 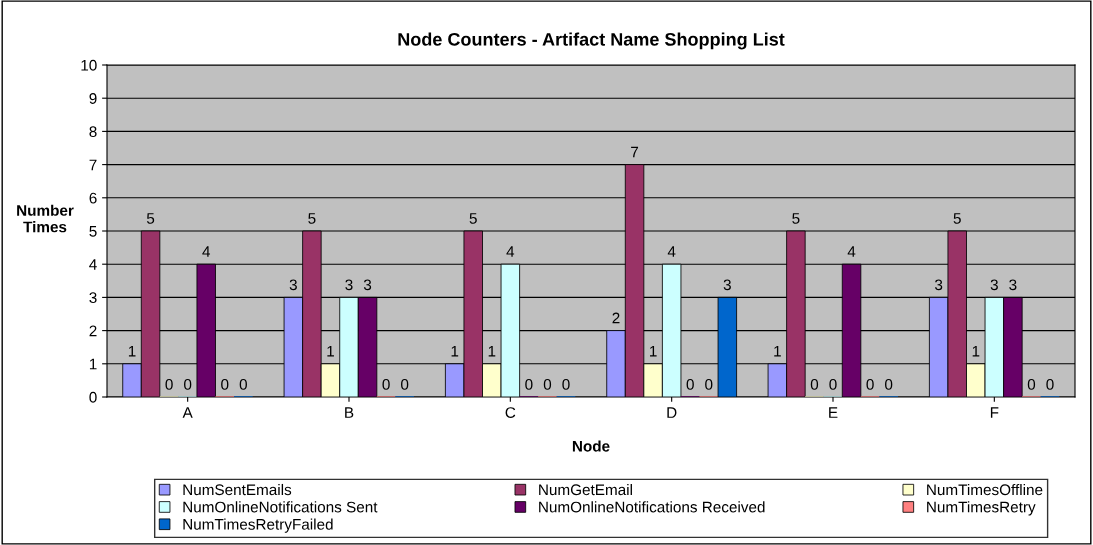 I want to click on legend-label: NumOnlineNotifications Sent, so click(x=280, y=507).